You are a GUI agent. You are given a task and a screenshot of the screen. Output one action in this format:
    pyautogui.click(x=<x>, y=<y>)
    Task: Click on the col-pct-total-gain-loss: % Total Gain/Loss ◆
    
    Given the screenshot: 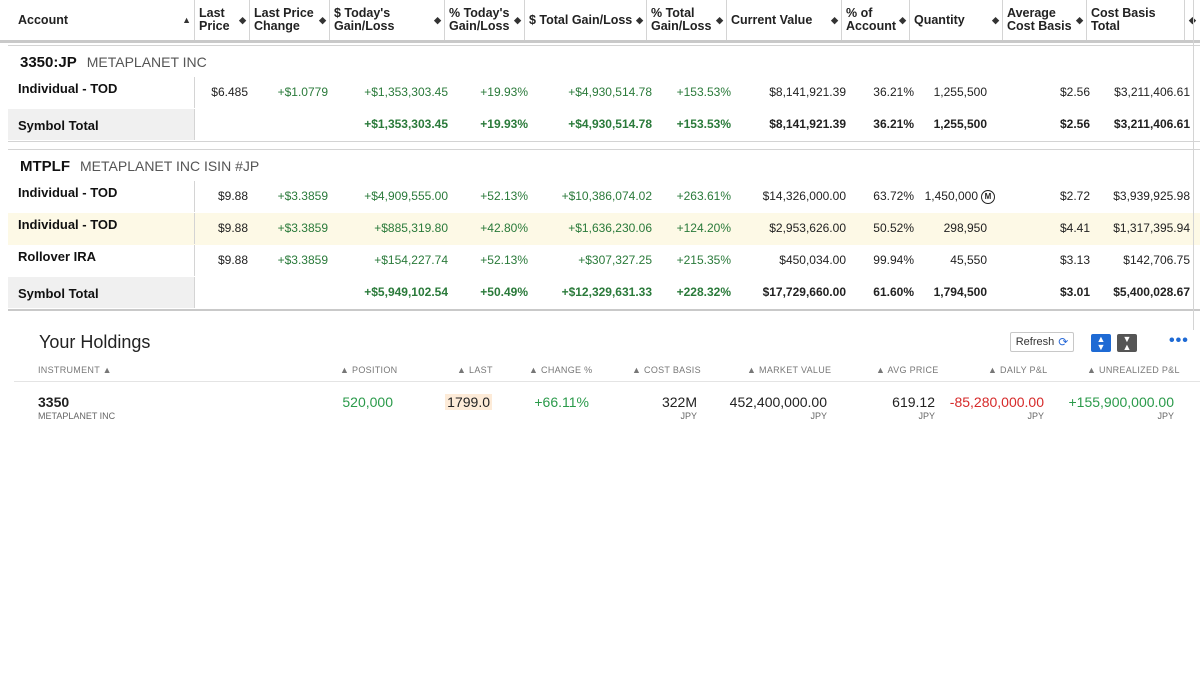 What is the action you would take?
    pyautogui.click(x=687, y=20)
    